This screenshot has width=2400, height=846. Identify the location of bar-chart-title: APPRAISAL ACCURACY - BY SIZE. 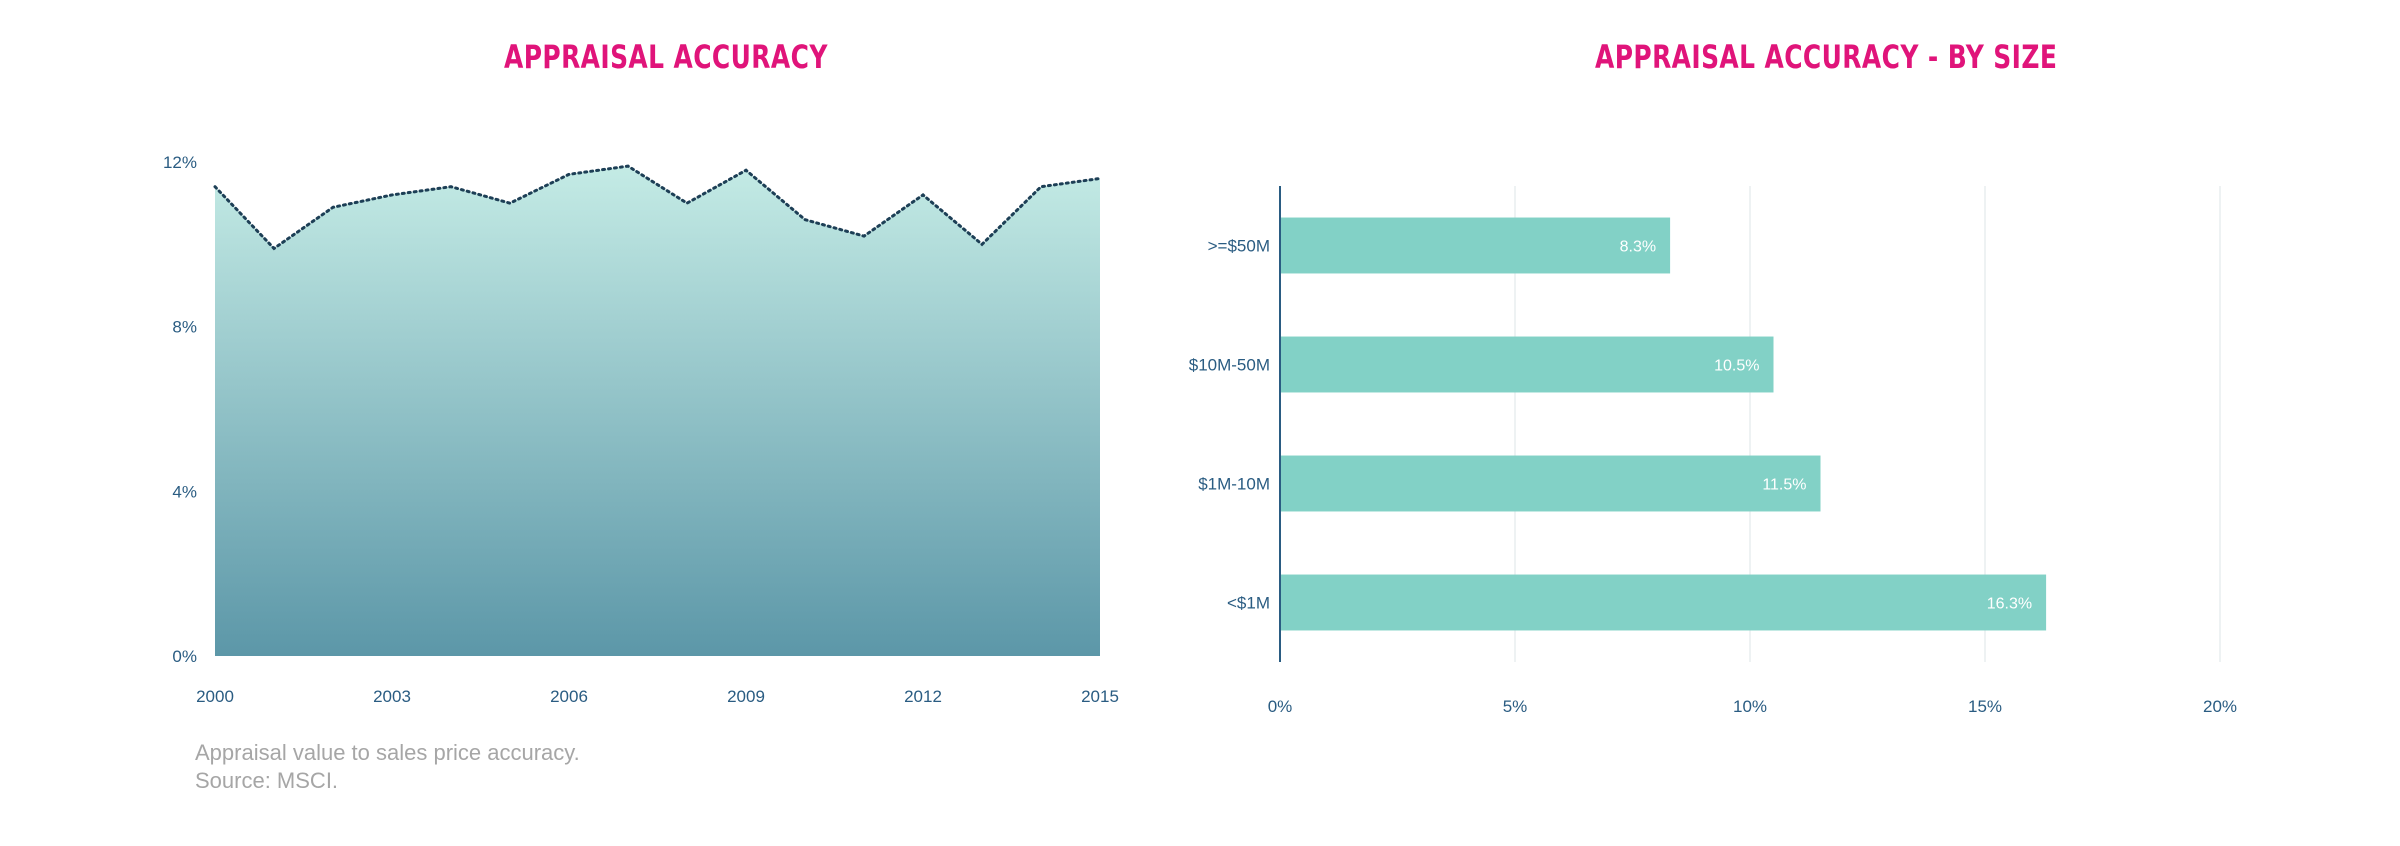
(1826, 57).